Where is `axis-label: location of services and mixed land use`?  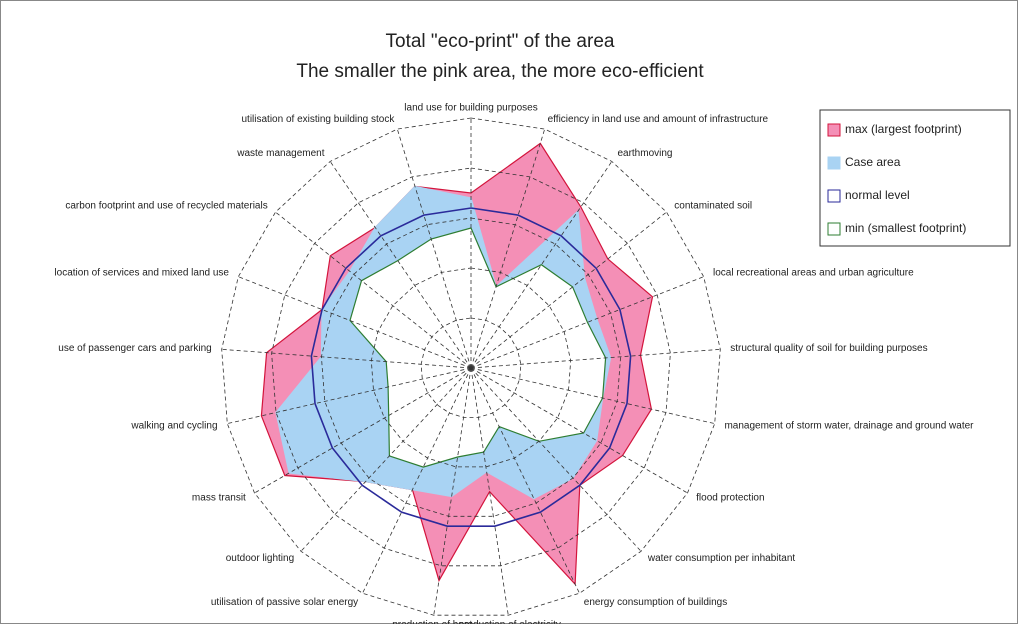 axis-label: location of services and mixed land use is located at coordinates (141, 273).